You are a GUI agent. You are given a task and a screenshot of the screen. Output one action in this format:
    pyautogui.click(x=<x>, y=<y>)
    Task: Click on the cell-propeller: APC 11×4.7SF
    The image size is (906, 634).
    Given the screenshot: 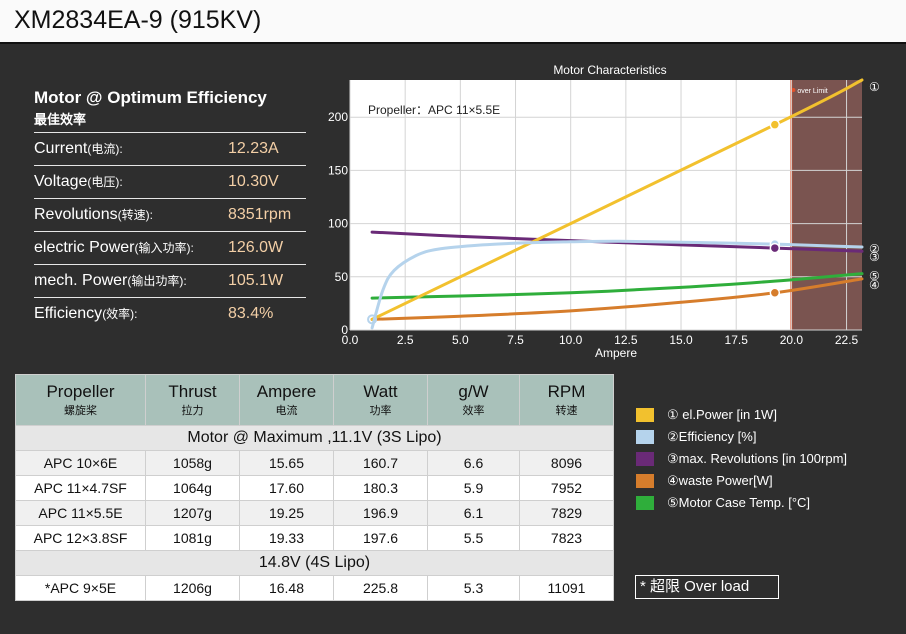 What is the action you would take?
    pyautogui.click(x=80, y=488)
    